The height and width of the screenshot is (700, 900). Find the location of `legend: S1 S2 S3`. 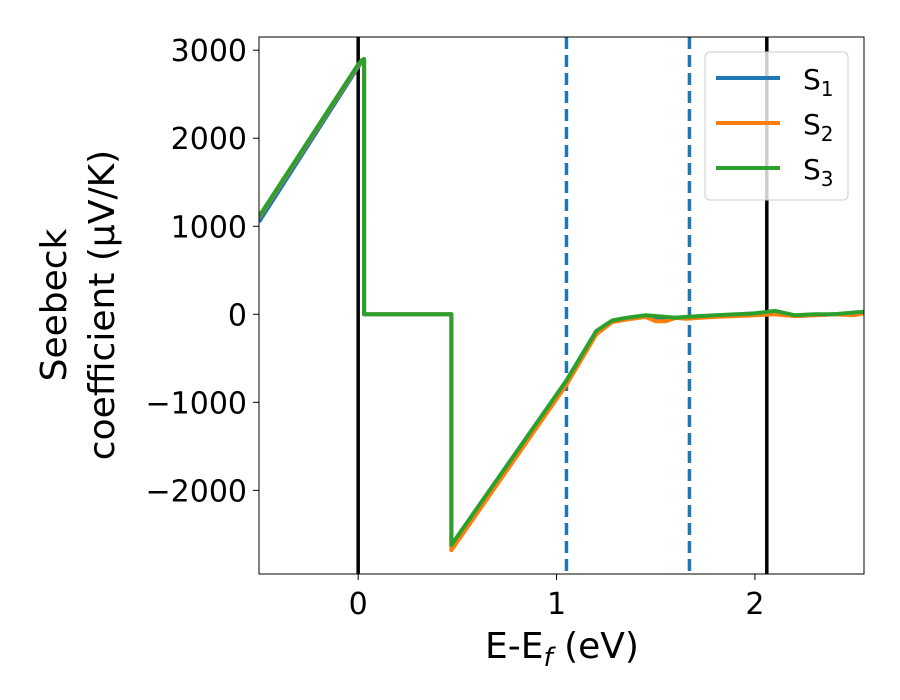

legend: S1 S2 S3 is located at coordinates (776, 126).